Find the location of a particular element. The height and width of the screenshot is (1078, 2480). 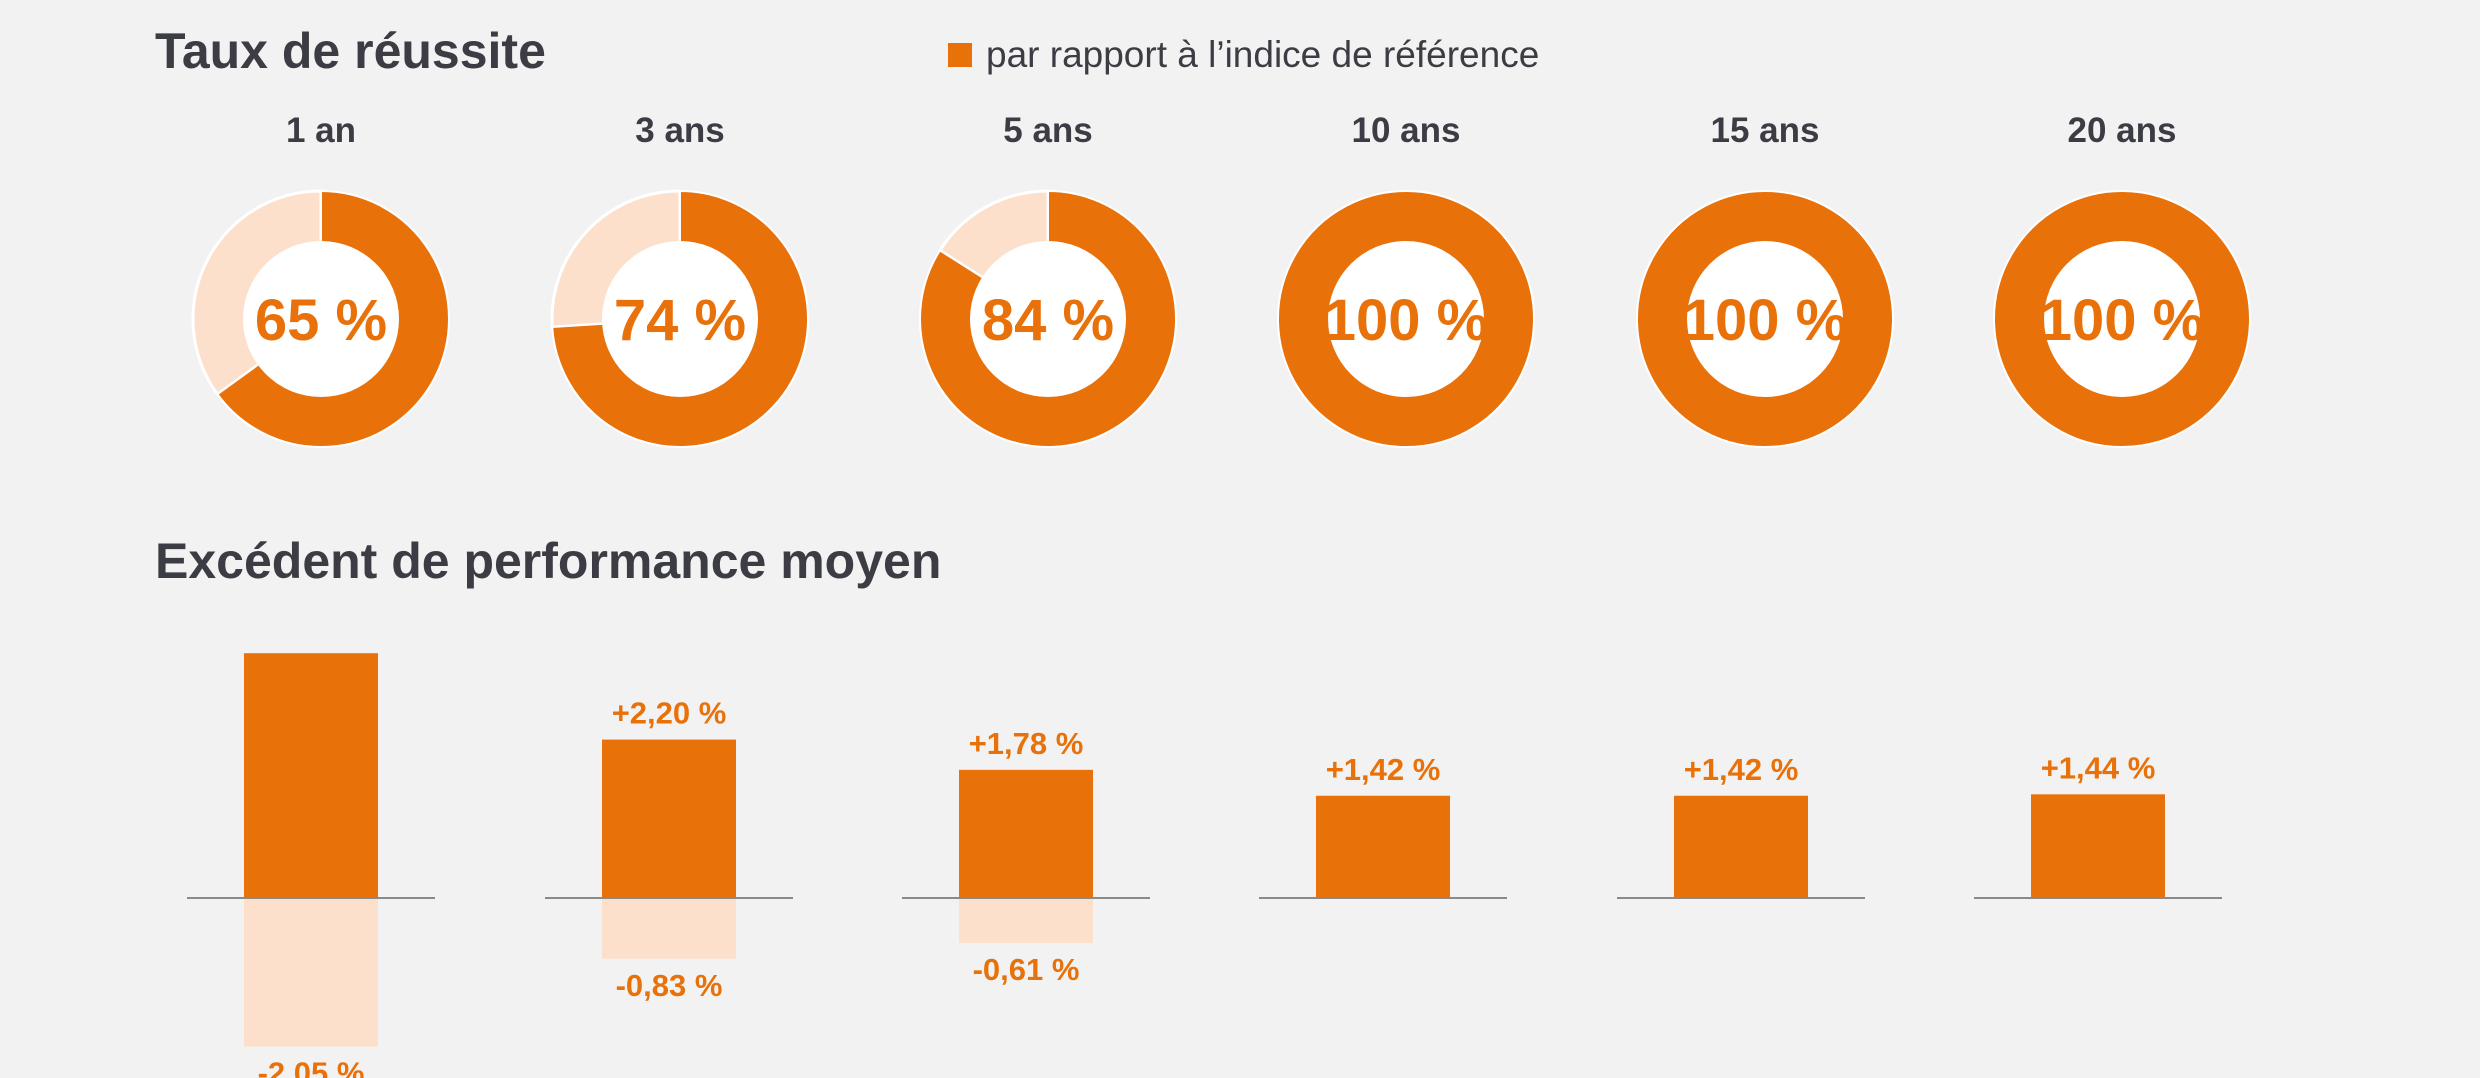

donut-period-label: 3 ans is located at coordinates (680, 130).